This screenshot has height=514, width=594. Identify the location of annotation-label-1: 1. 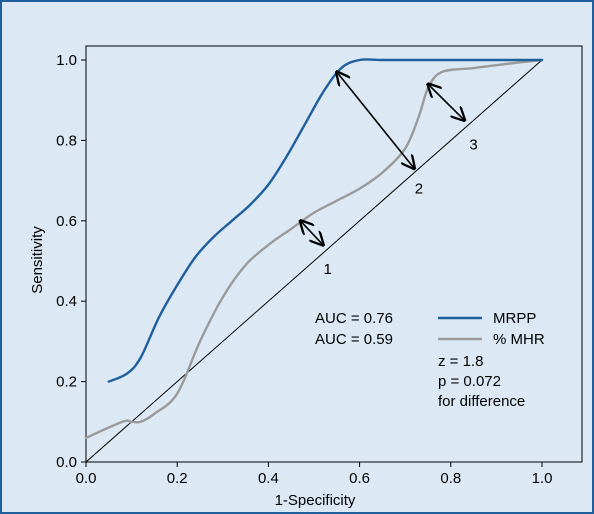
(328, 269).